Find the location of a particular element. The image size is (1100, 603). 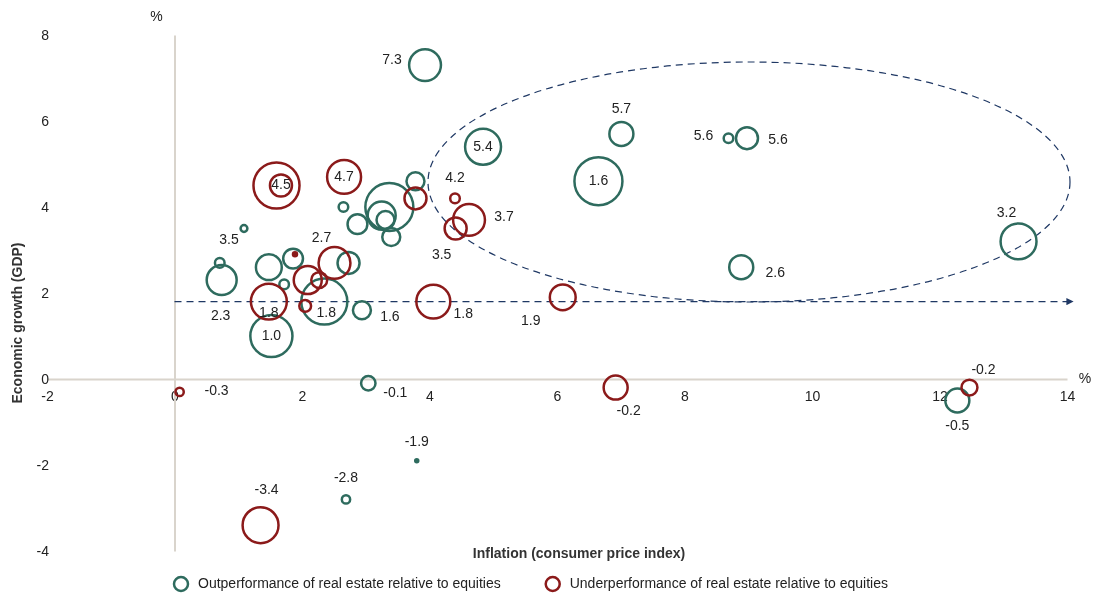

data-label: -3.4 is located at coordinates (266, 488).